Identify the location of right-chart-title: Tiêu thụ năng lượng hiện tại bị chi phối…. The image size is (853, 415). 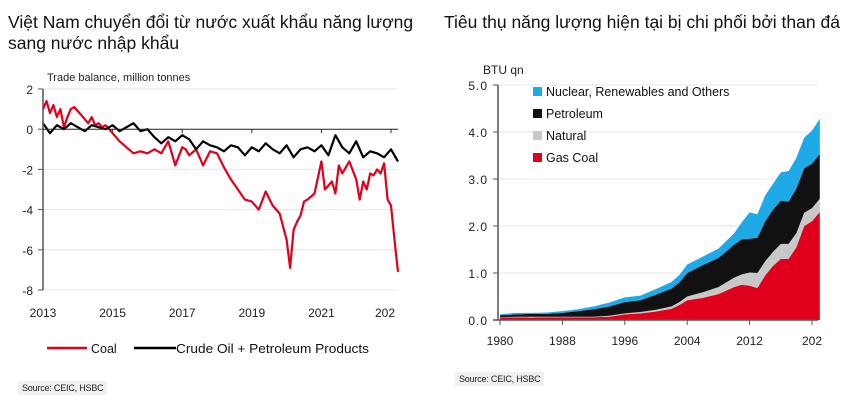
(642, 22).